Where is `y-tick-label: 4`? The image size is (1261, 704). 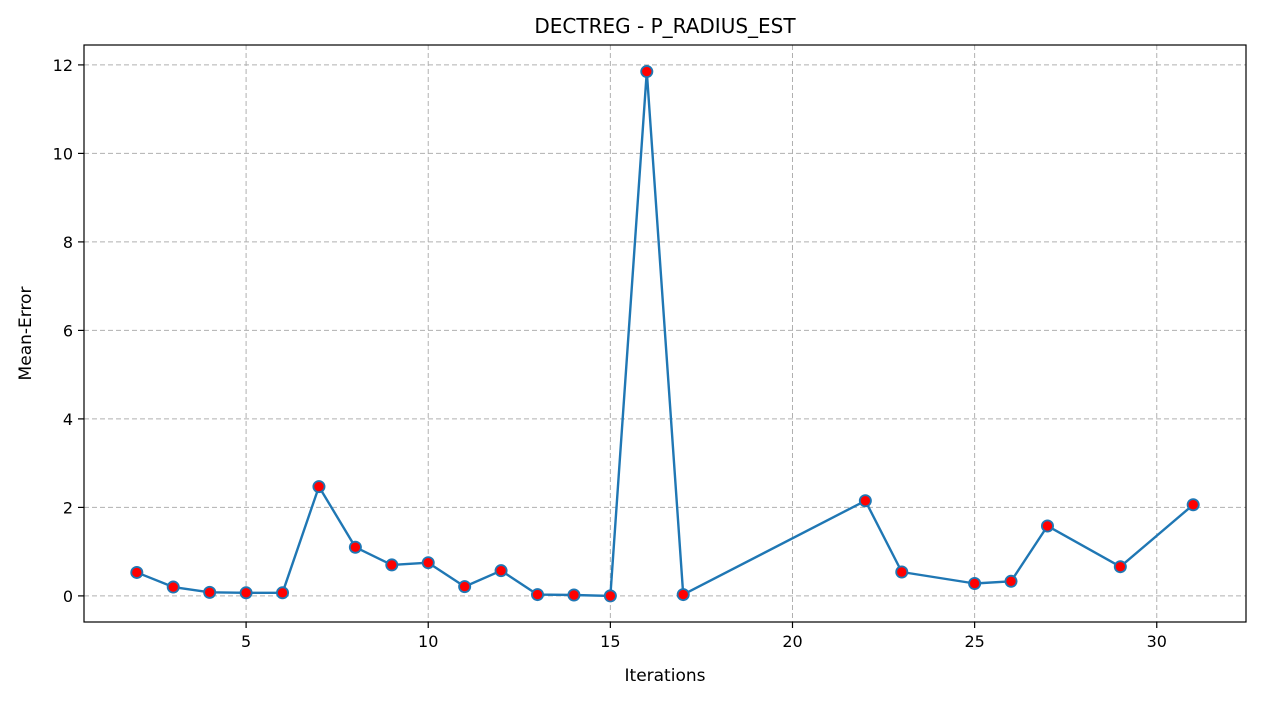 y-tick-label: 4 is located at coordinates (68, 419).